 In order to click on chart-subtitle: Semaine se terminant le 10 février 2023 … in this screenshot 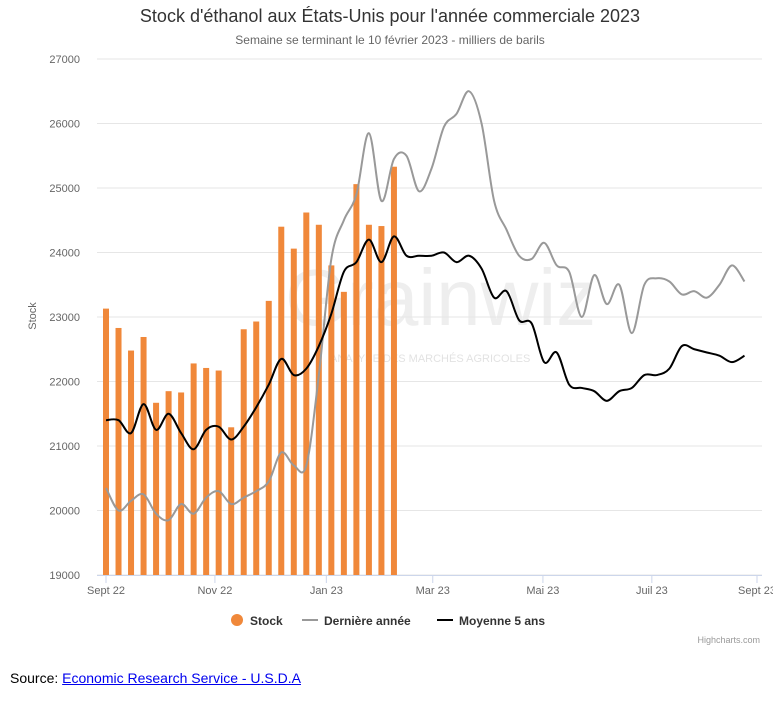, I will do `click(389, 40)`.